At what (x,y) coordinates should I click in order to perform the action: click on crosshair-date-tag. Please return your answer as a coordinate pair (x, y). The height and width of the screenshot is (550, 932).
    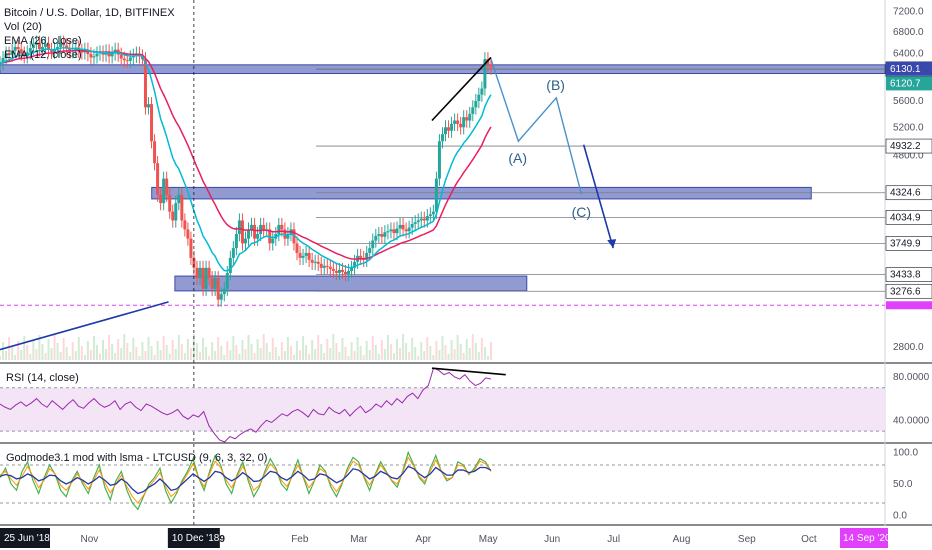
    Looking at the image, I should click on (193, 538).